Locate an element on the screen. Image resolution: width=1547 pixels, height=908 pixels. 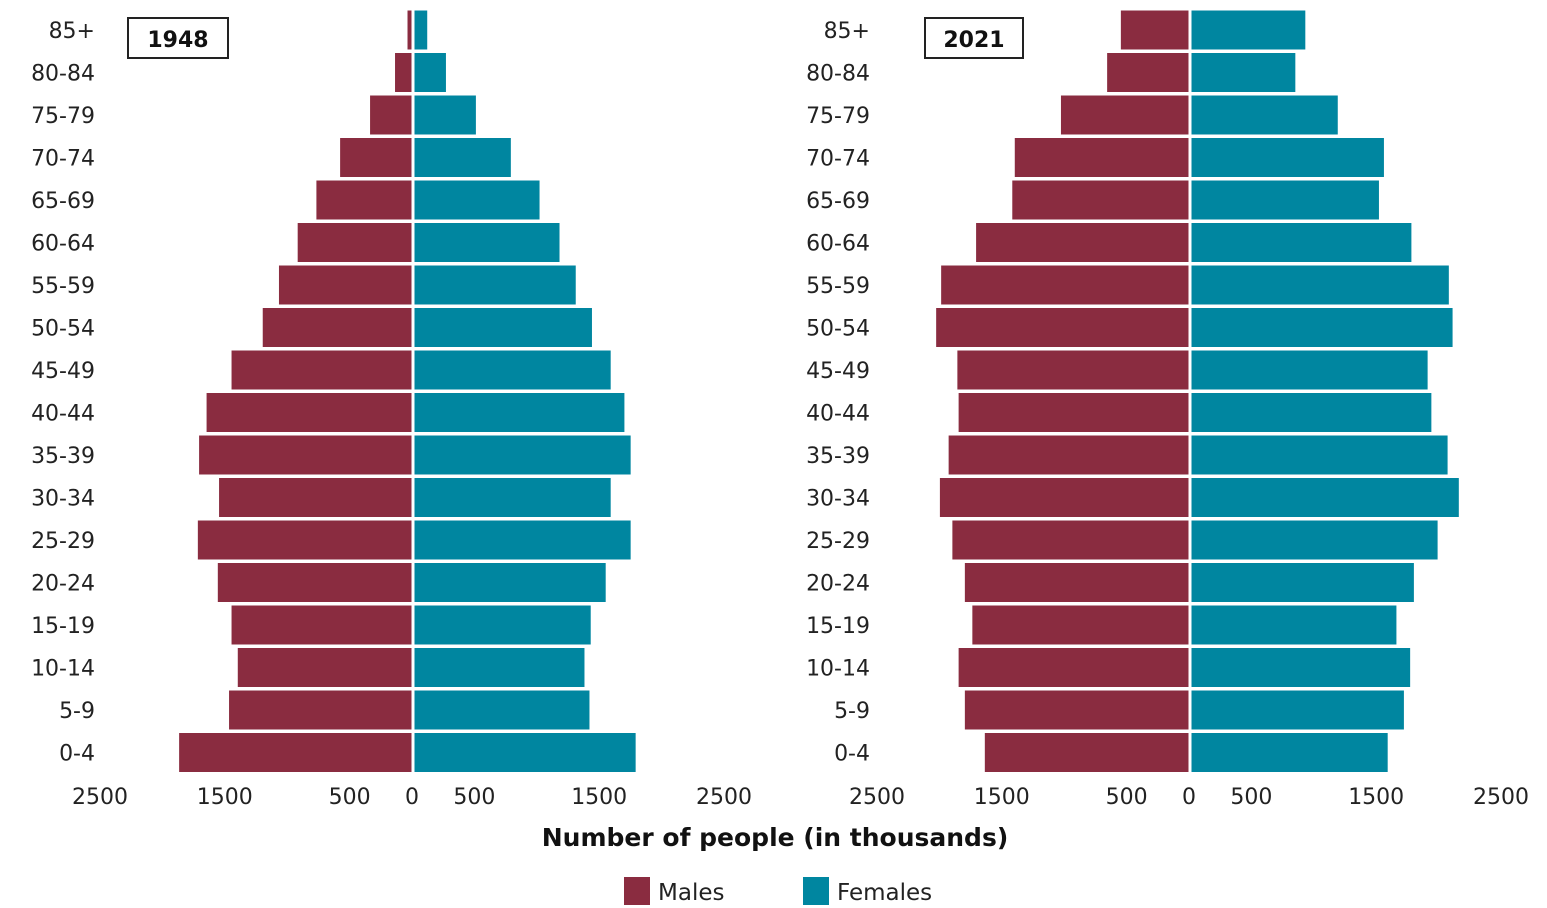
panel-year-label: 2021 is located at coordinates (973, 40).